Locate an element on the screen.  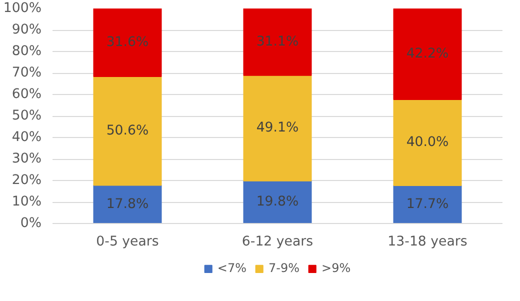
x-tick-label: 6-12 years is located at coordinates (278, 242).